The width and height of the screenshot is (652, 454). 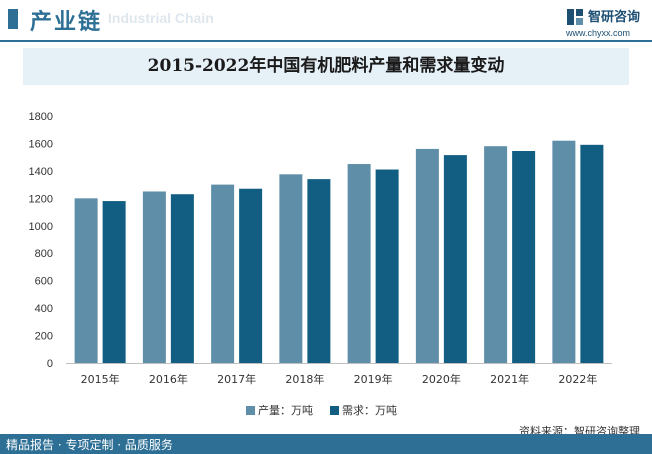 What do you see at coordinates (89, 445) in the screenshot?
I see `footer-text: 精品报告 · 专项定制 · 品质服务` at bounding box center [89, 445].